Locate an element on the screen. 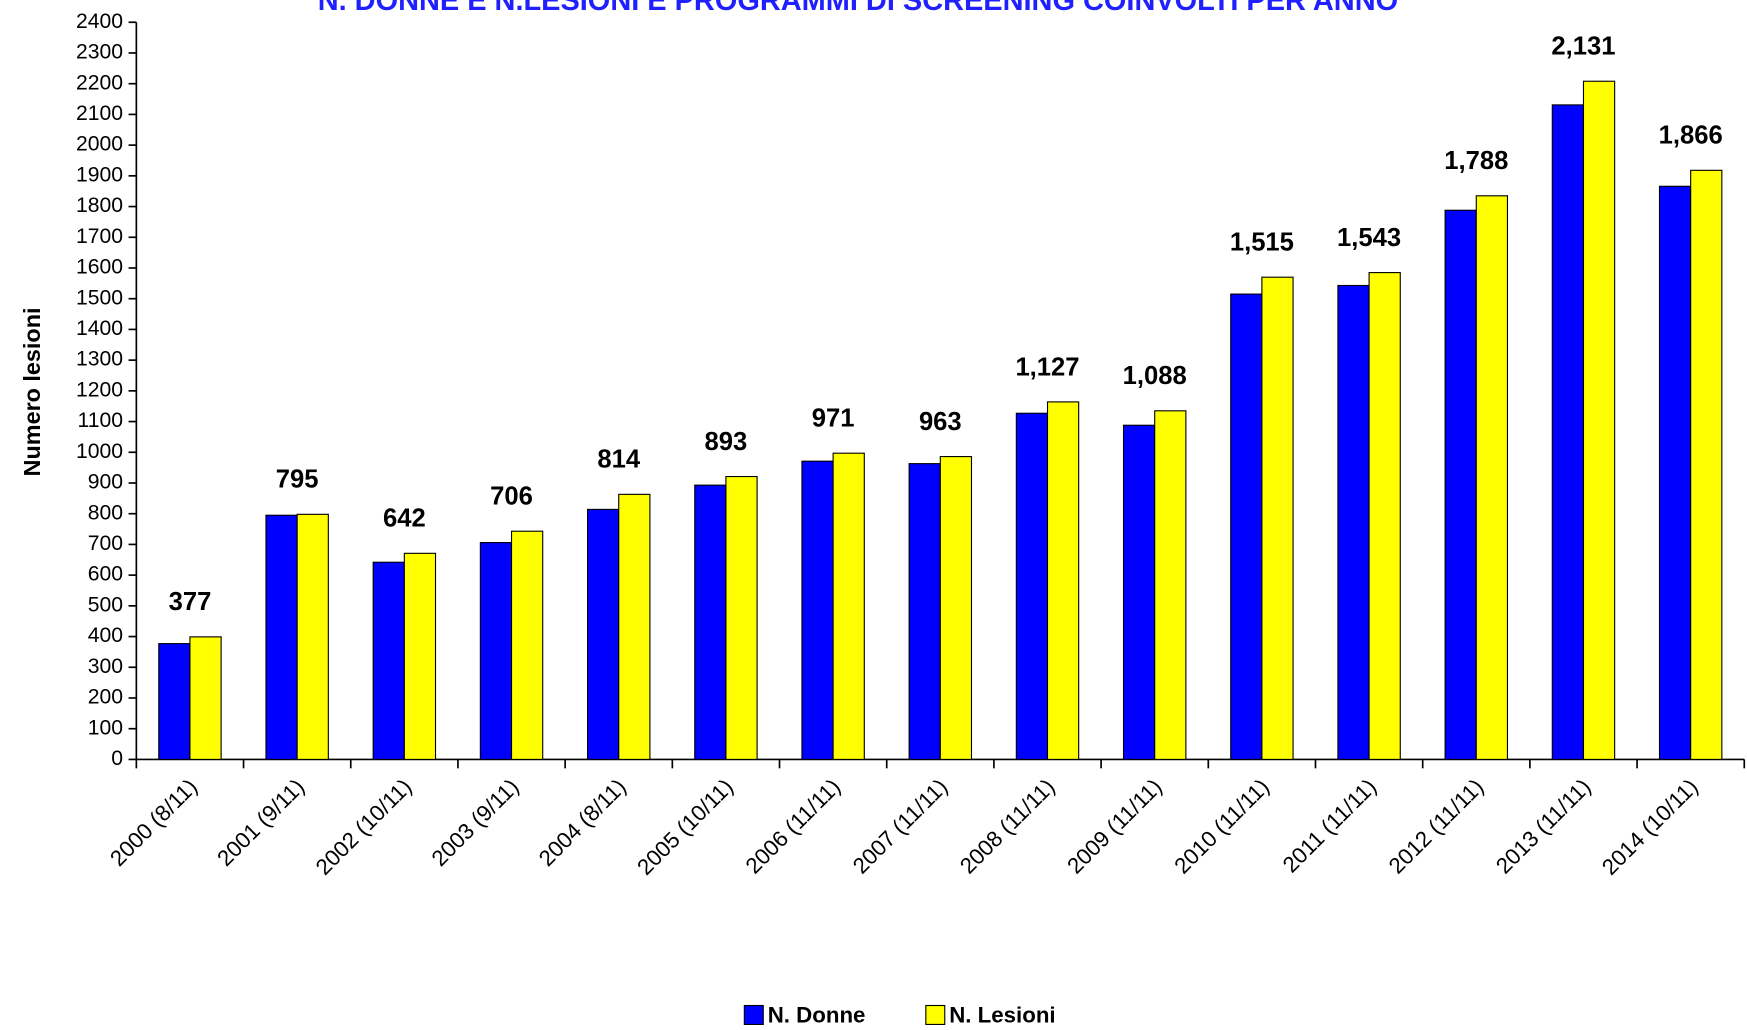 The image size is (1747, 1030). y-tick-label: 2200 is located at coordinates (99, 82).